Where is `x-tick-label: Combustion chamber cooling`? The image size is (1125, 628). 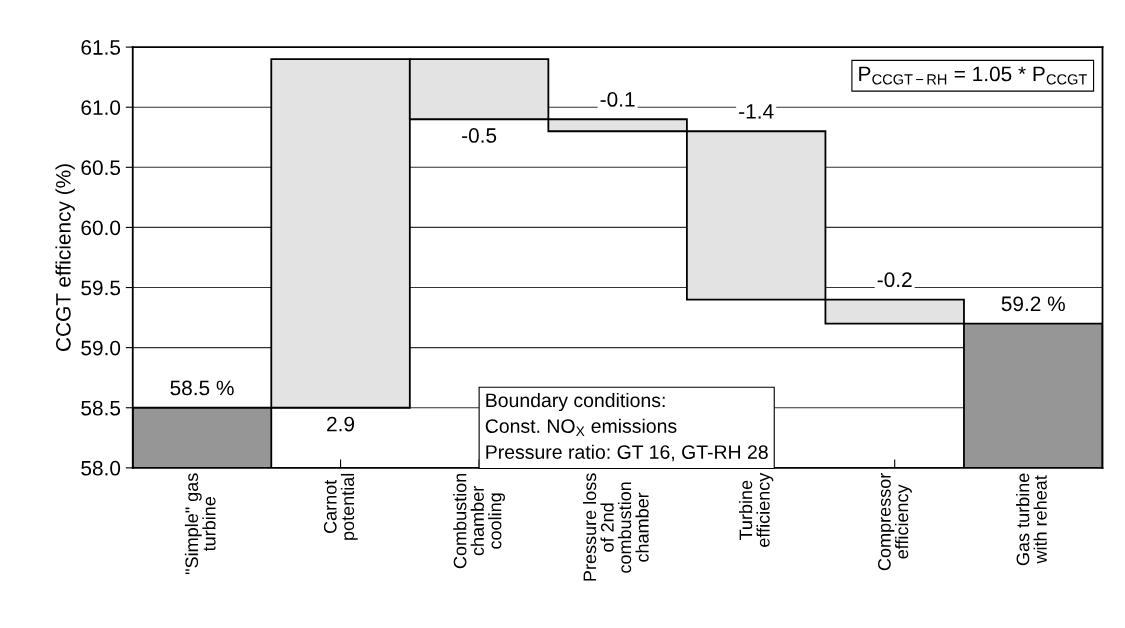 x-tick-label: Combustion chamber cooling is located at coordinates (479, 521).